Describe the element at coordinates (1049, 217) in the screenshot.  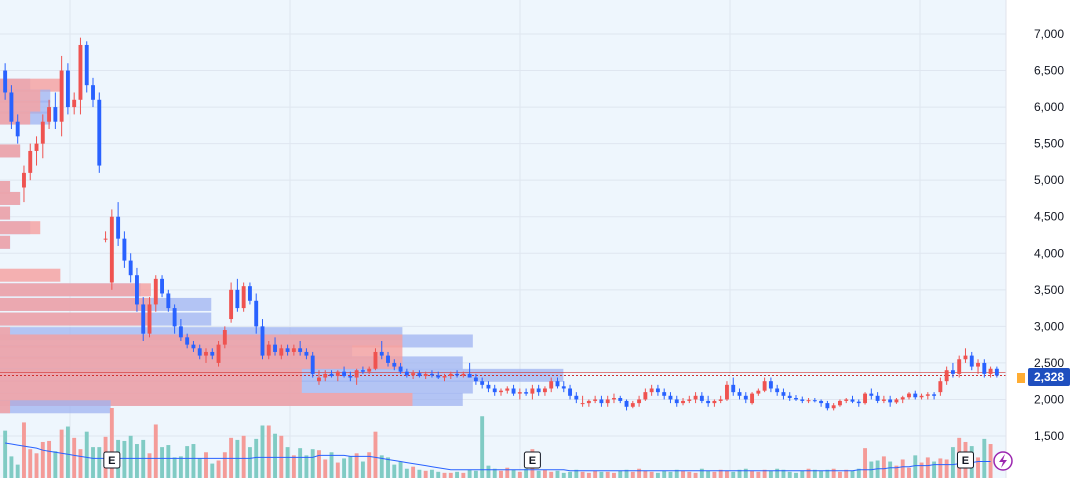
I see `price-tick-label: 4,500` at that location.